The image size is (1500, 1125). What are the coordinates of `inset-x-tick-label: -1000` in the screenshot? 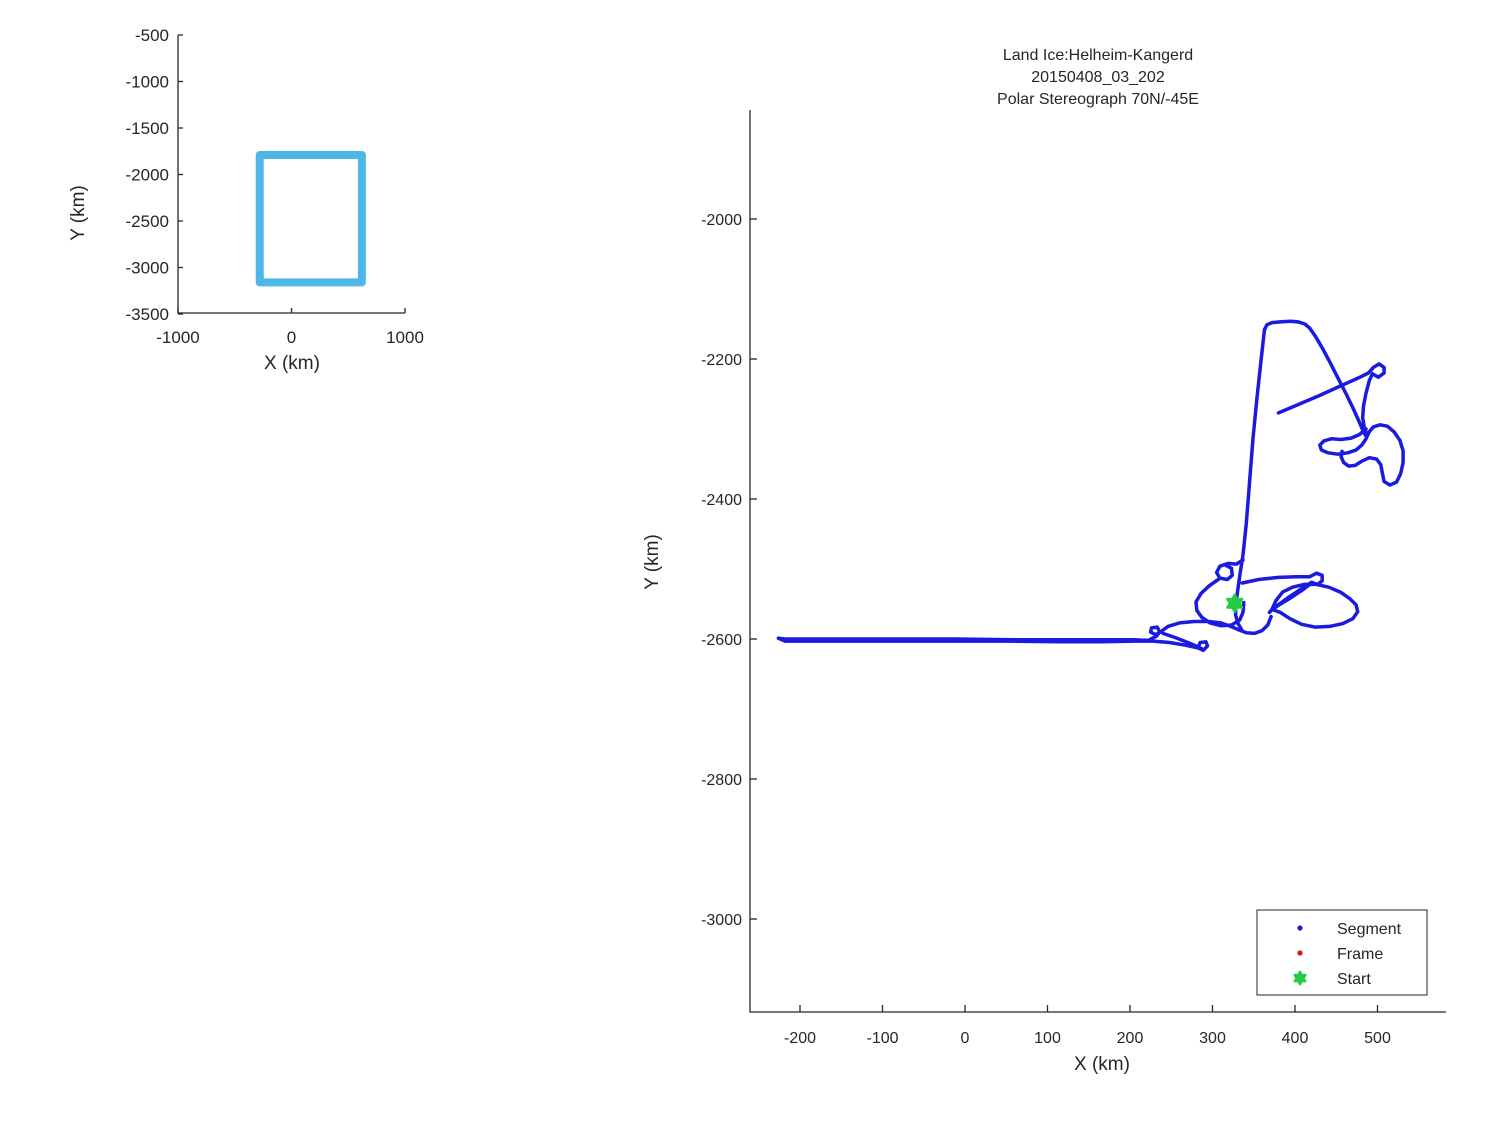 It's located at (177, 337).